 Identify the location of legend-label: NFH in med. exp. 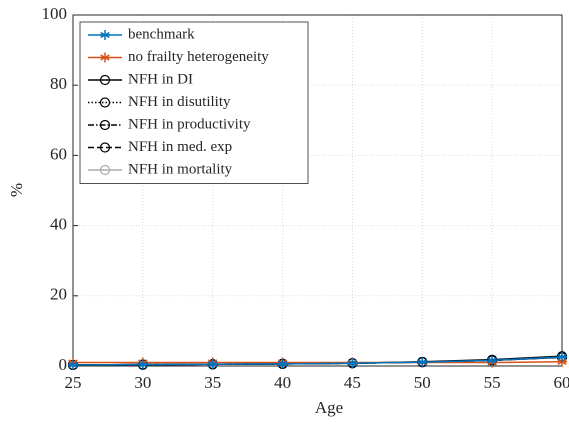
(180, 147).